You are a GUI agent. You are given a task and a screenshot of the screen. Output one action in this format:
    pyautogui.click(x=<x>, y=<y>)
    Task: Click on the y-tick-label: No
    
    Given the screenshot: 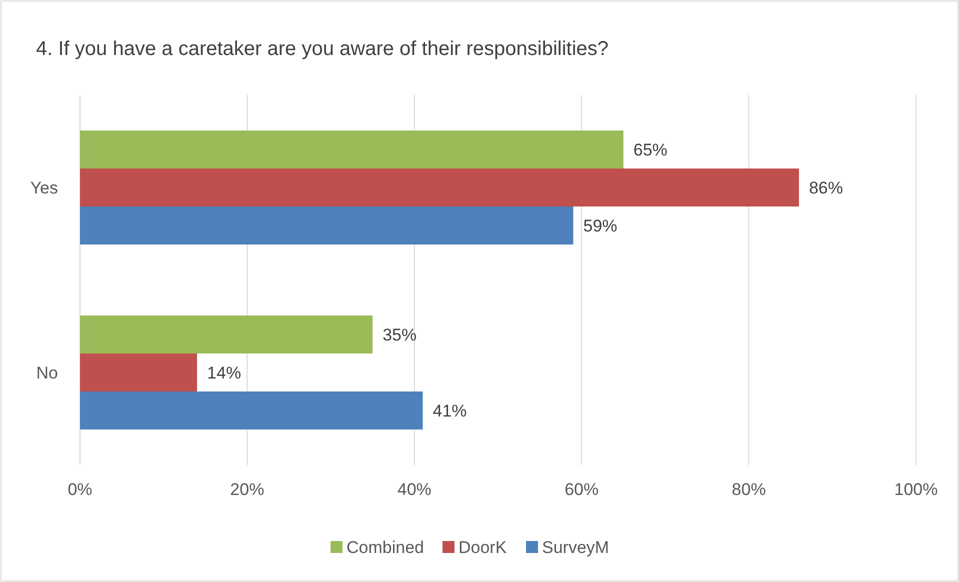 What is the action you would take?
    pyautogui.click(x=47, y=372)
    